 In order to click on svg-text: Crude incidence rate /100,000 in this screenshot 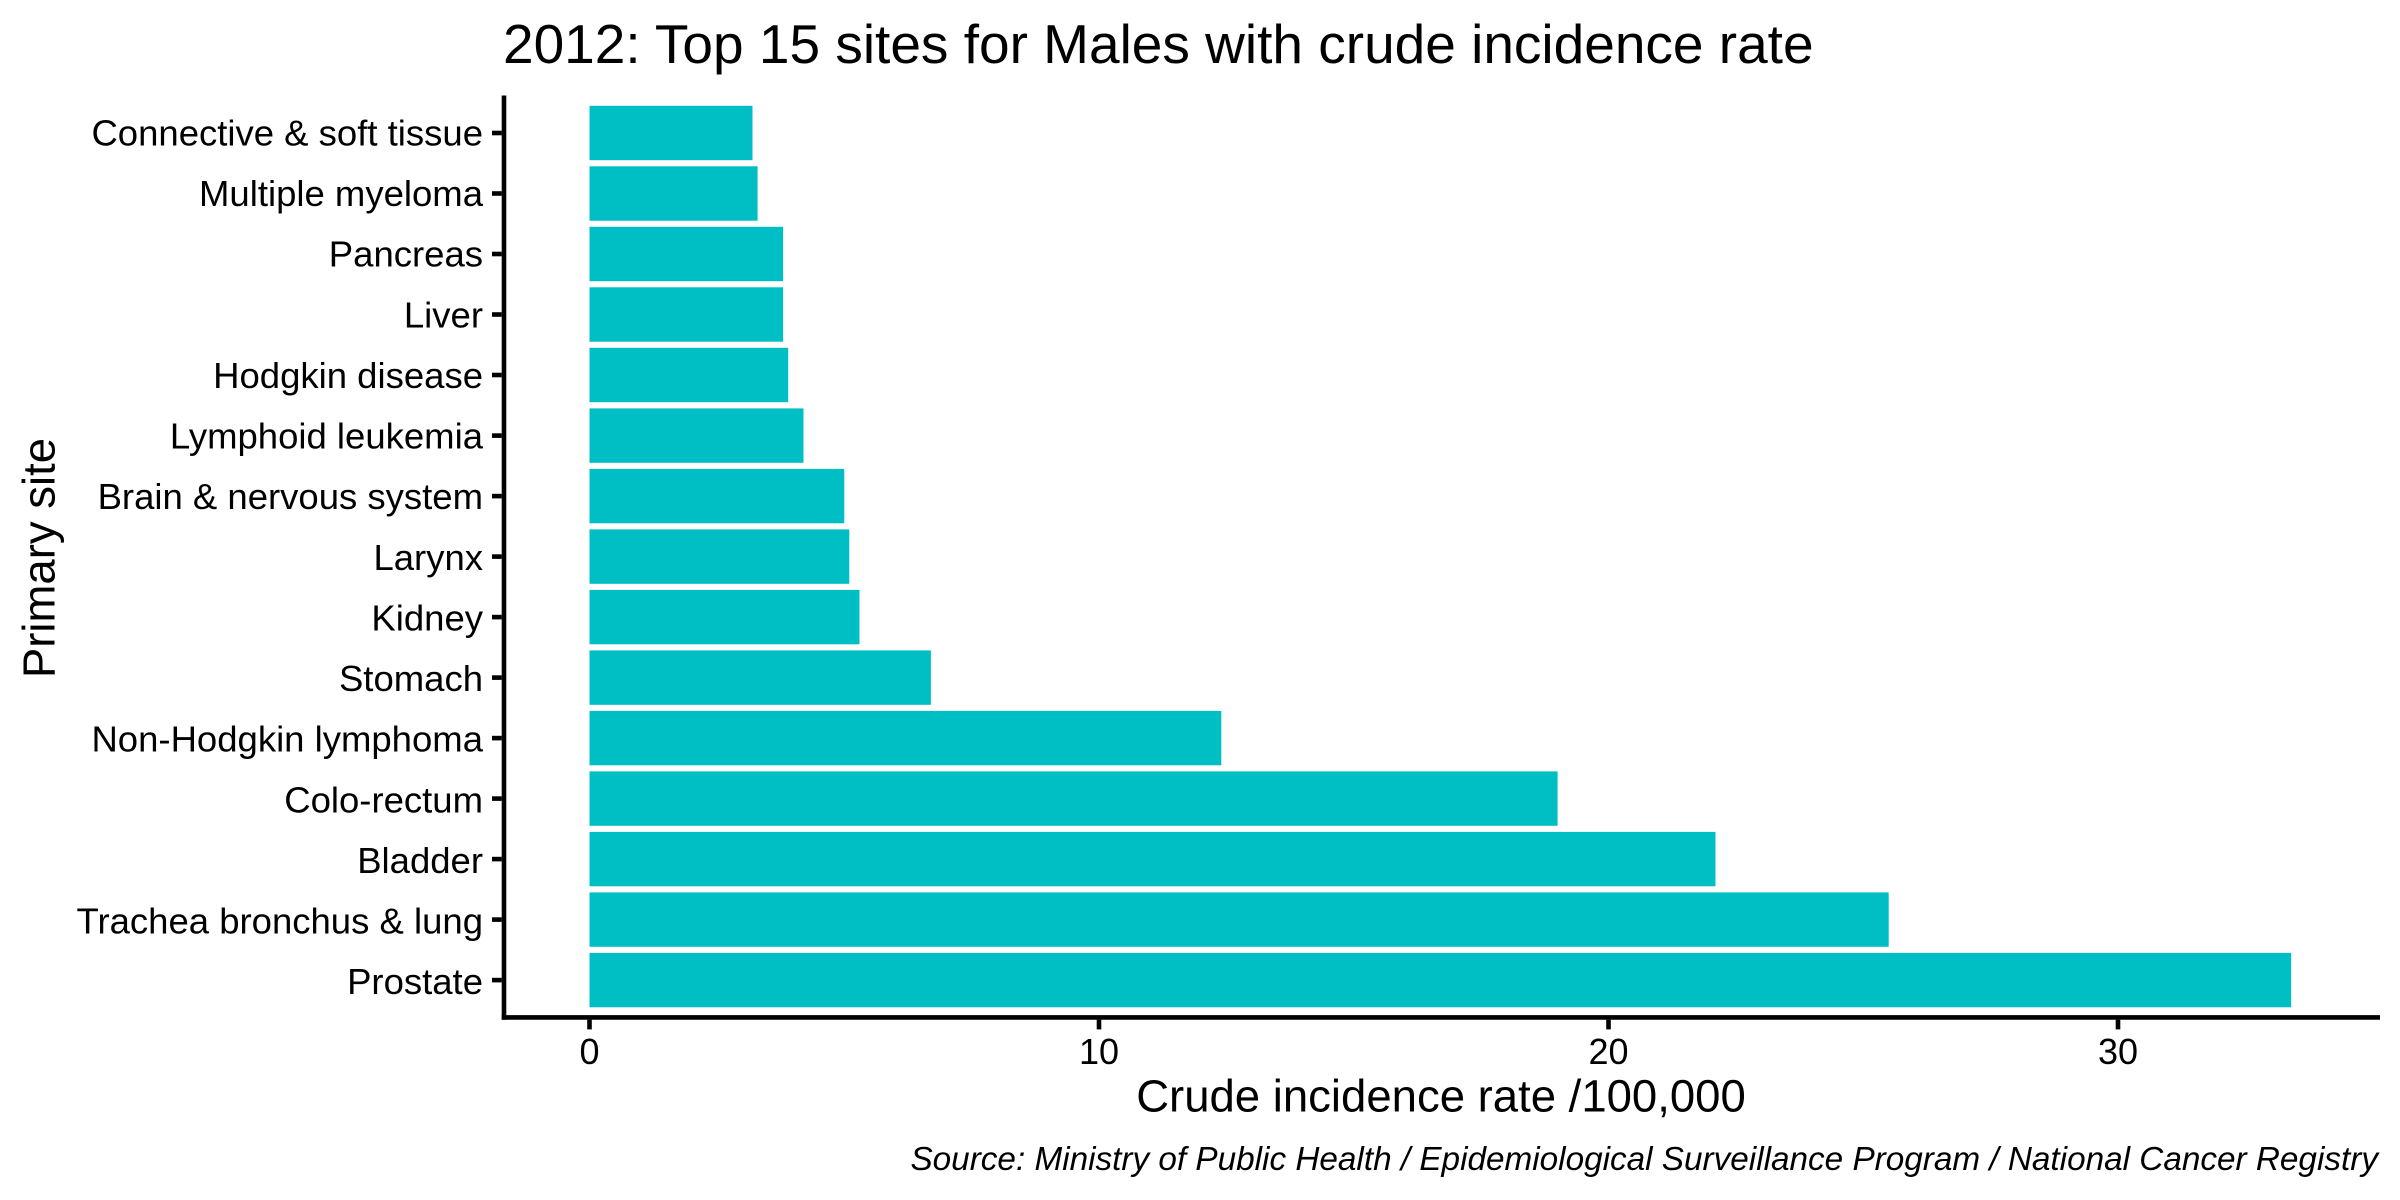, I will do `click(1441, 1096)`.